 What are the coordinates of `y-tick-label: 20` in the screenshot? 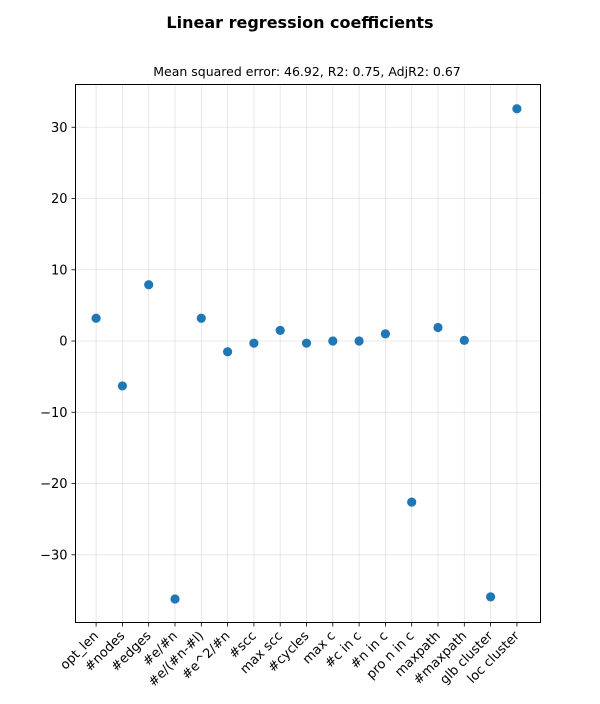 It's located at (59, 199).